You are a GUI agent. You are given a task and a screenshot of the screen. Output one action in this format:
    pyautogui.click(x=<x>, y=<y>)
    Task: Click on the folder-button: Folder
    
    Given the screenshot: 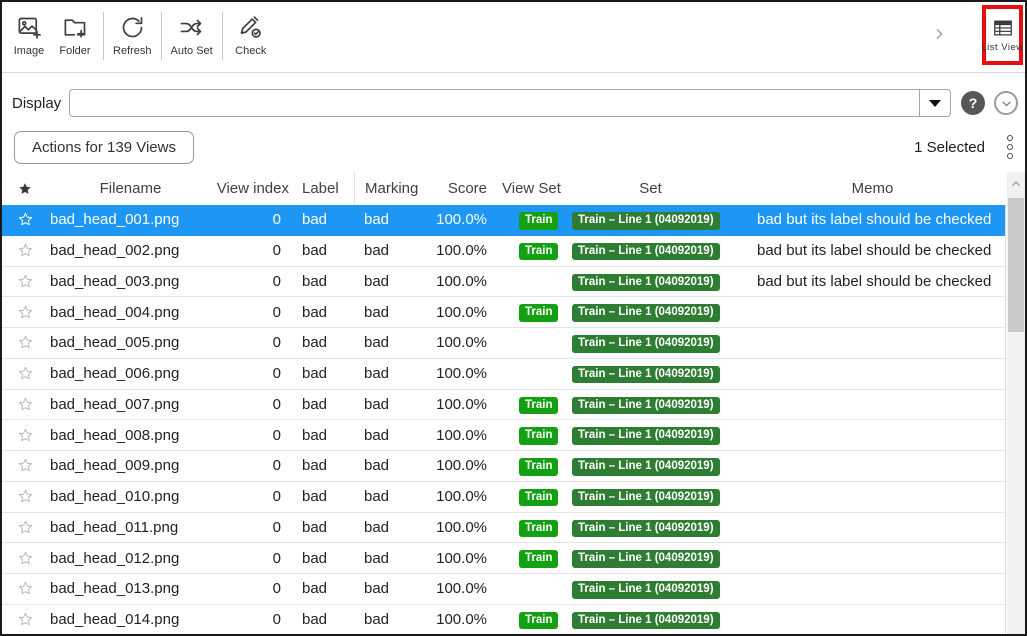 What is the action you would take?
    pyautogui.click(x=75, y=32)
    